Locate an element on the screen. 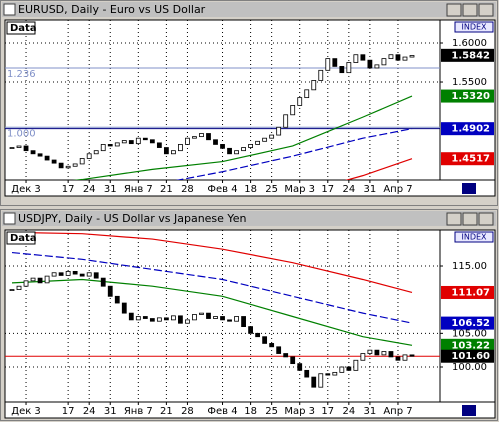 Image resolution: width=499 pixels, height=422 pixels. x-tick-label: 31 is located at coordinates (370, 189).